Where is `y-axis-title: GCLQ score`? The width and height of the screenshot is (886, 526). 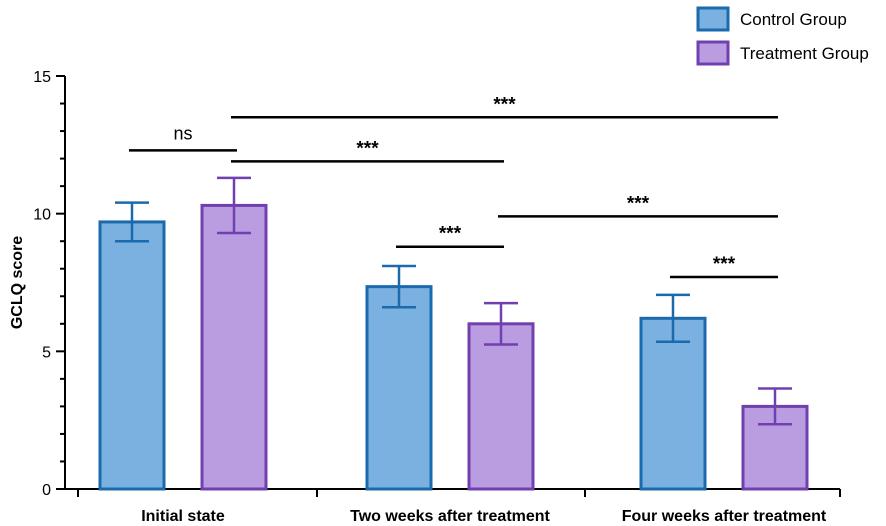
y-axis-title: GCLQ score is located at coordinates (17, 282).